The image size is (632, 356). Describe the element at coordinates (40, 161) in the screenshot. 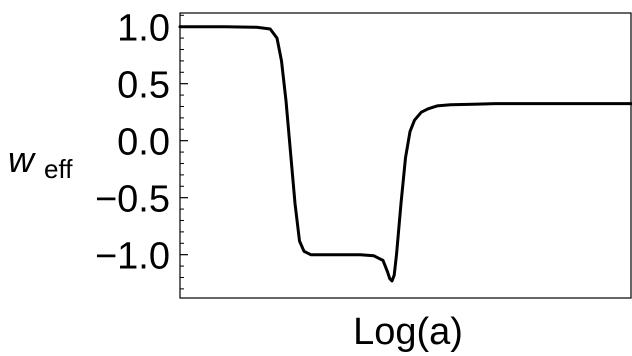

I see `y-axis-label: w eff` at that location.